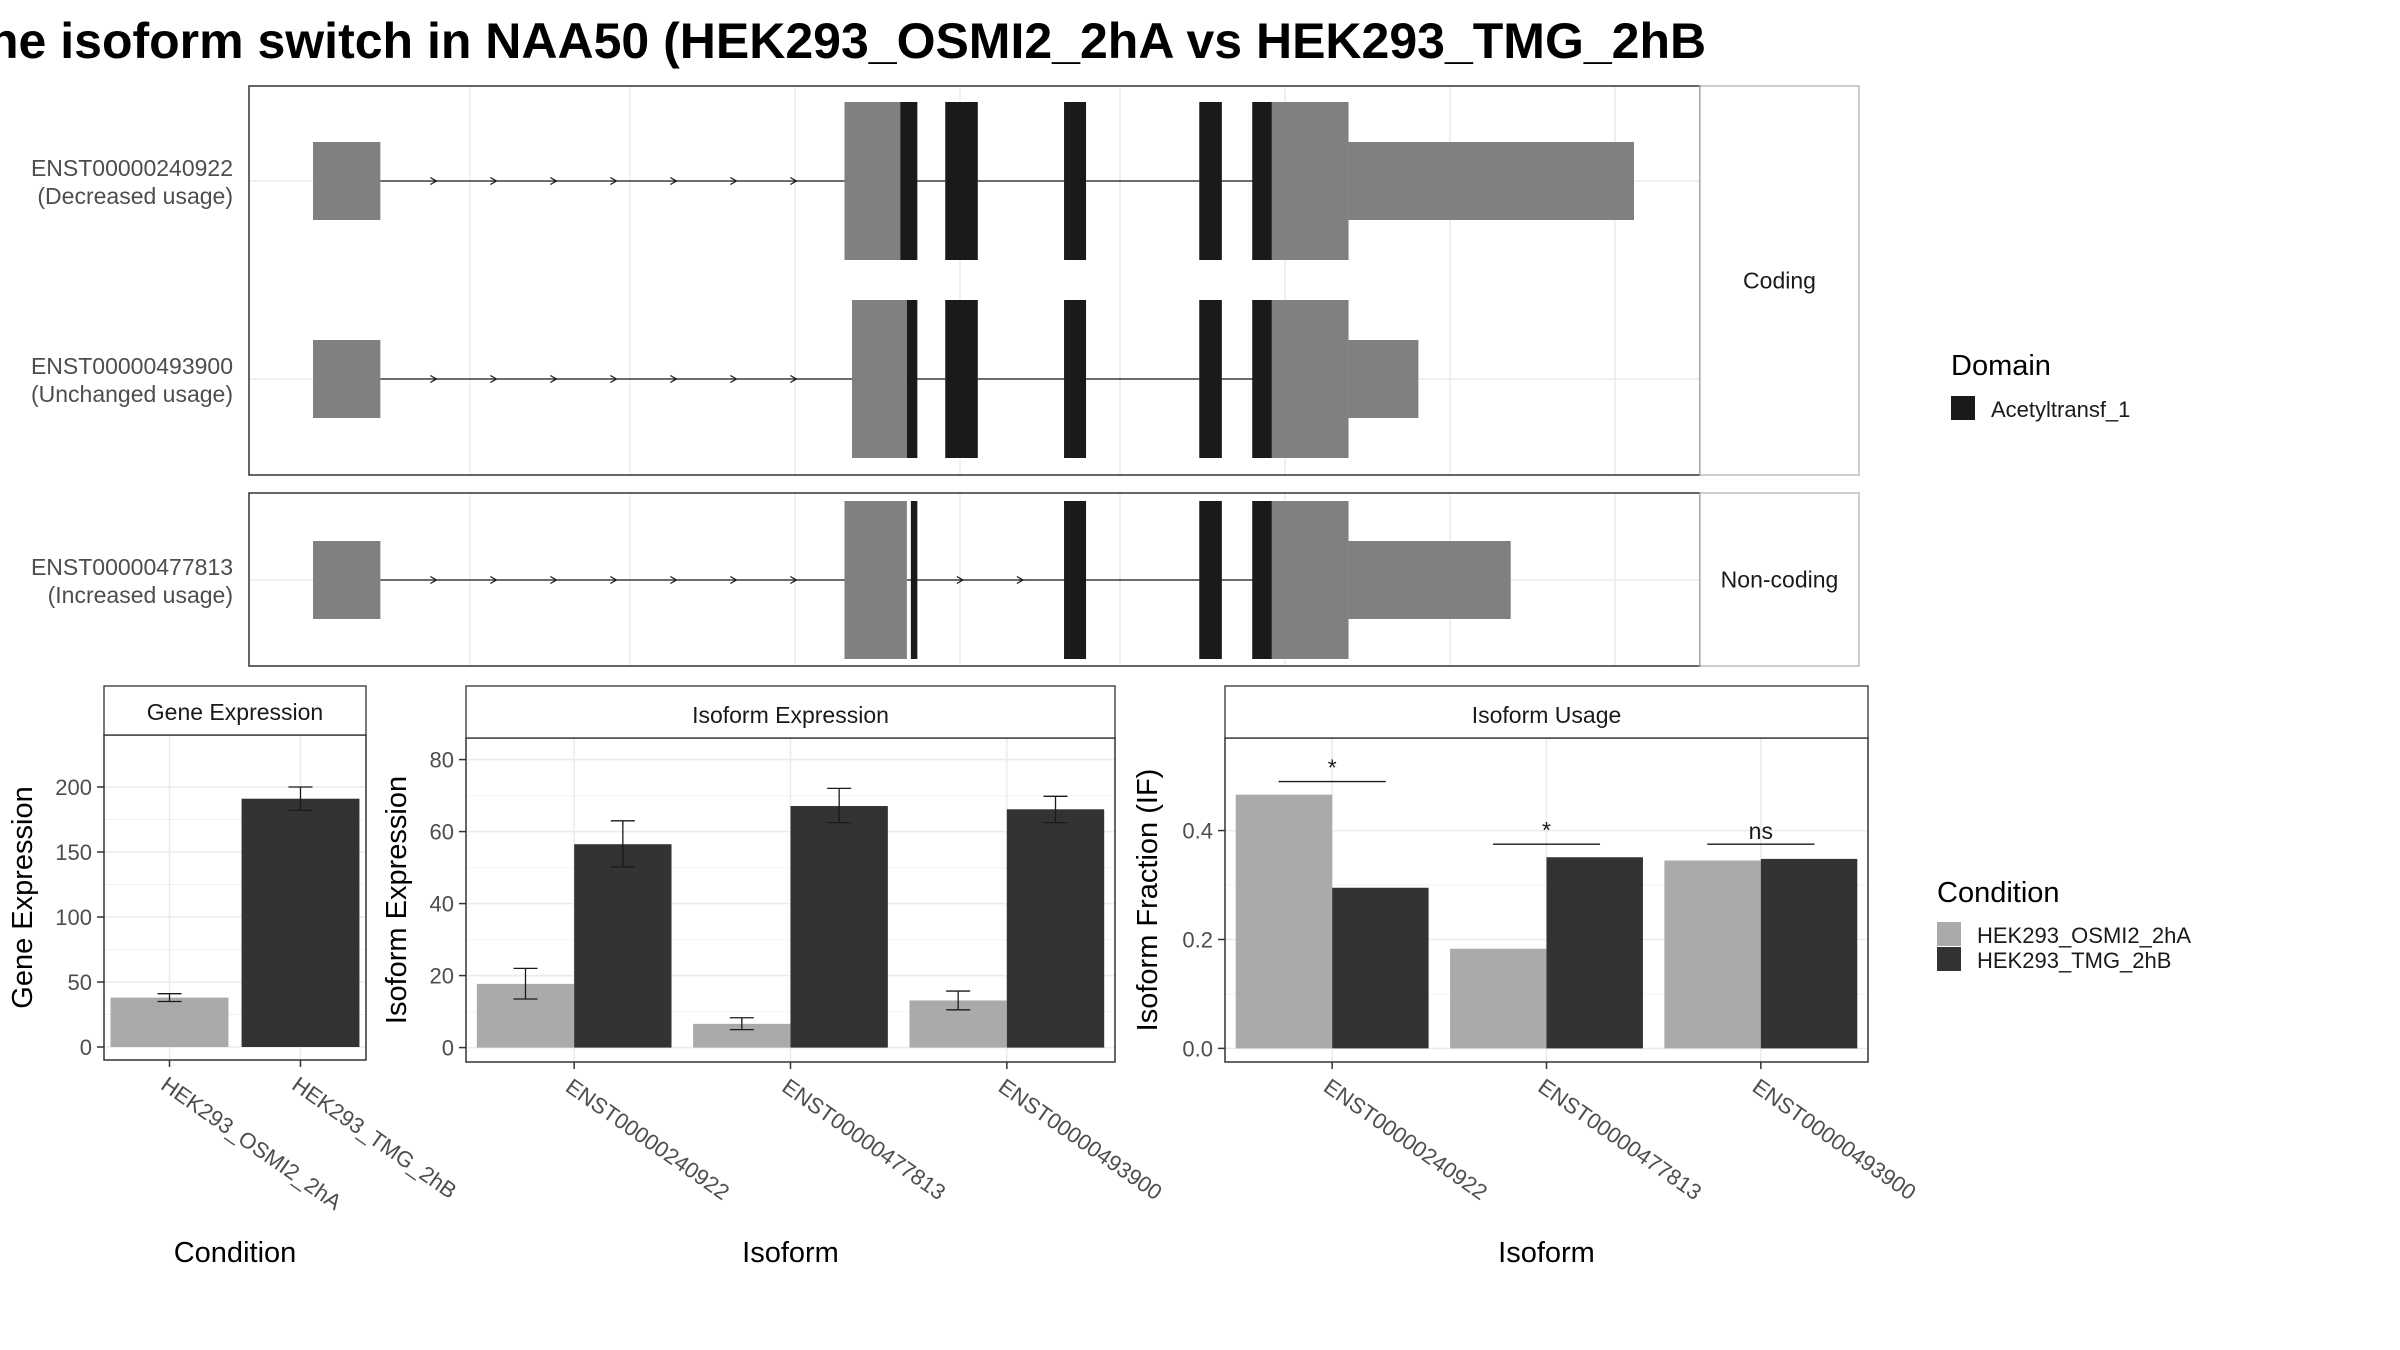 This screenshot has height=1350, width=2400. I want to click on y-axis-title: Isoform Fraction (IF), so click(1148, 900).